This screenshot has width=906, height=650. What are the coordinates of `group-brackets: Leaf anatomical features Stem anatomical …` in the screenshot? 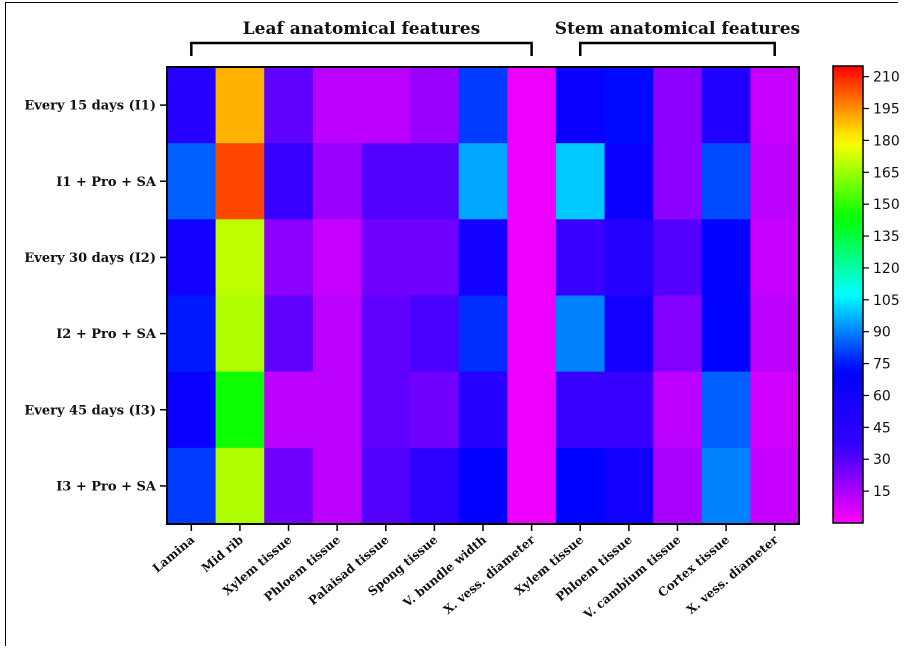 It's located at (495, 37).